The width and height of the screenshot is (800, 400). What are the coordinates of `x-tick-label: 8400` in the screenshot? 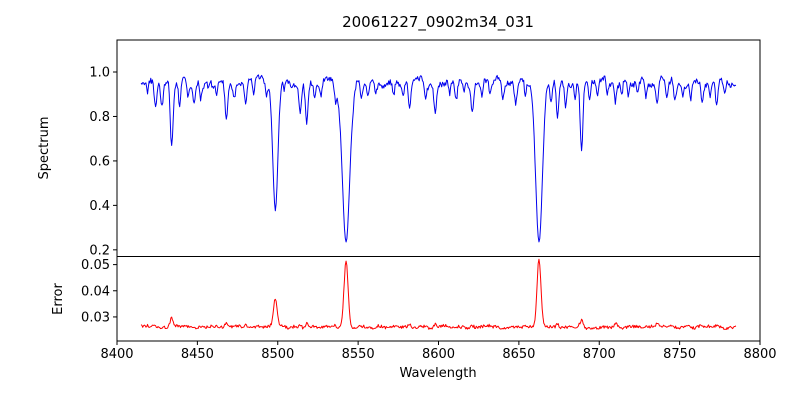 It's located at (116, 354).